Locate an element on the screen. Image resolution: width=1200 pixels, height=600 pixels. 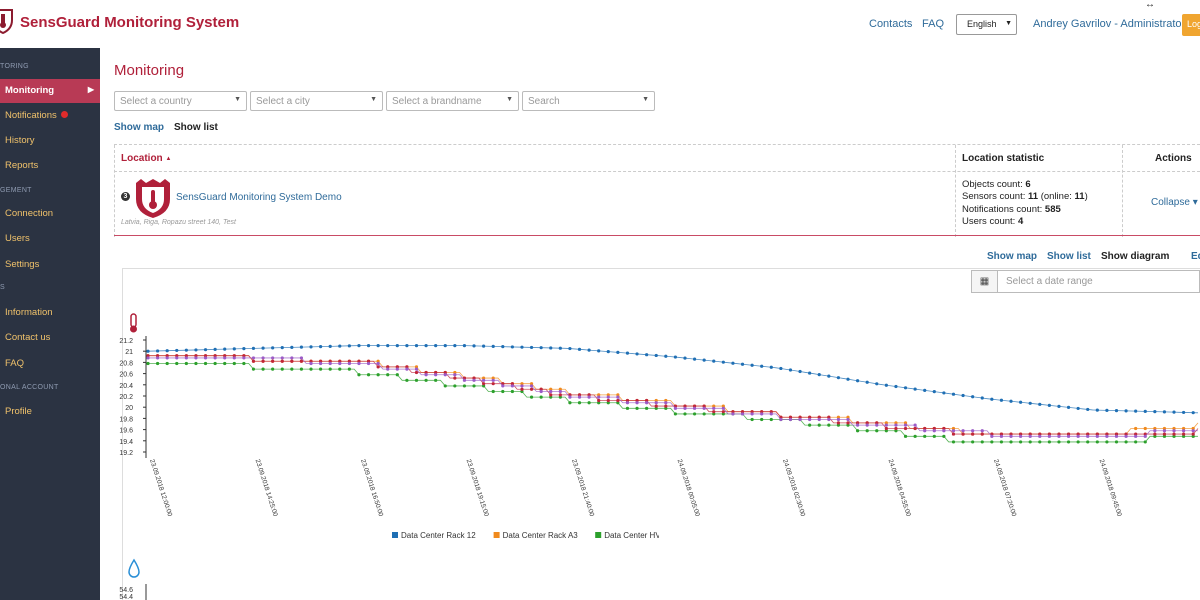
sensors-count: Sensors count: 11 (online: 11) is located at coordinates (1025, 196).